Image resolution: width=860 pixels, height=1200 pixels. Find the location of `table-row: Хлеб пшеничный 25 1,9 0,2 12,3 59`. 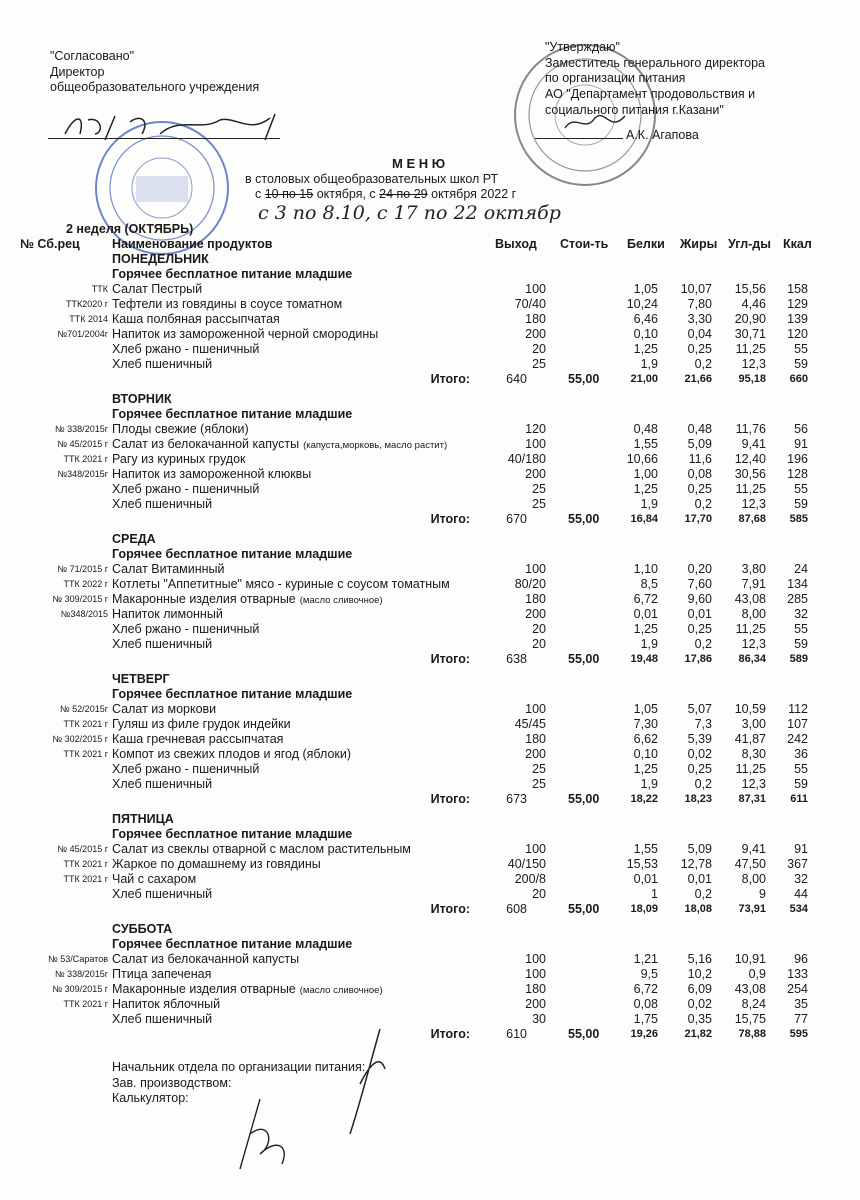

table-row: Хлеб пшеничный 25 1,9 0,2 12,3 59 is located at coordinates (430, 504).